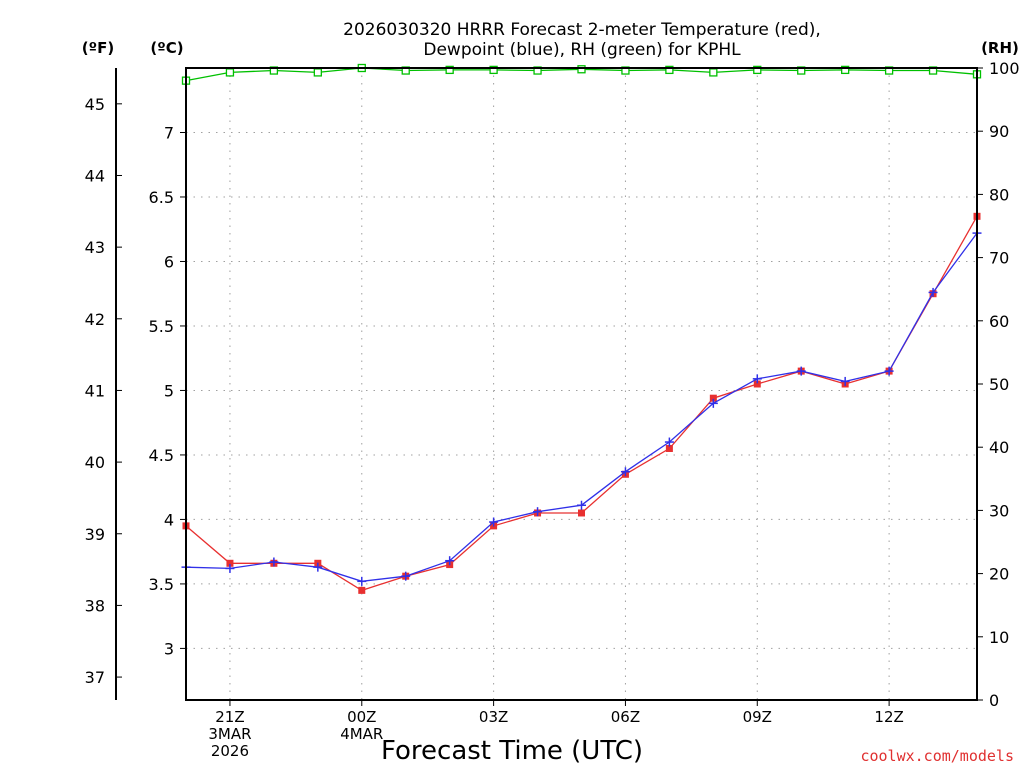 Image resolution: width=1024 pixels, height=768 pixels. What do you see at coordinates (999, 321) in the screenshot?
I see `rh-tick-label: 60` at bounding box center [999, 321].